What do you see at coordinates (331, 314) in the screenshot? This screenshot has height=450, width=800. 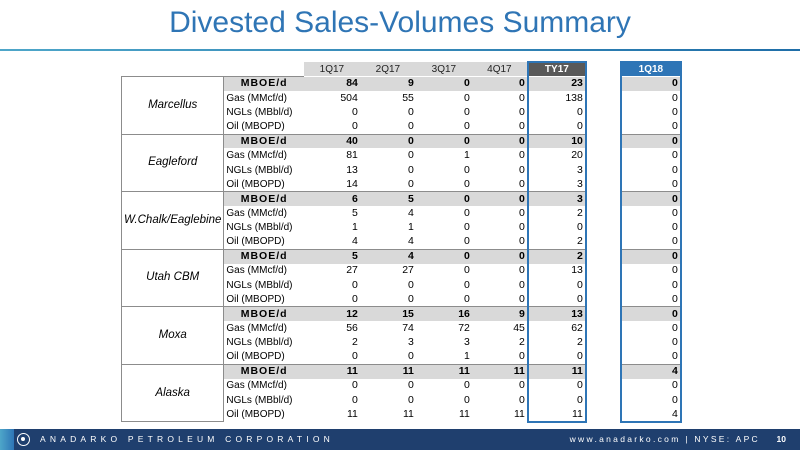 I see `value-cell: 12` at bounding box center [331, 314].